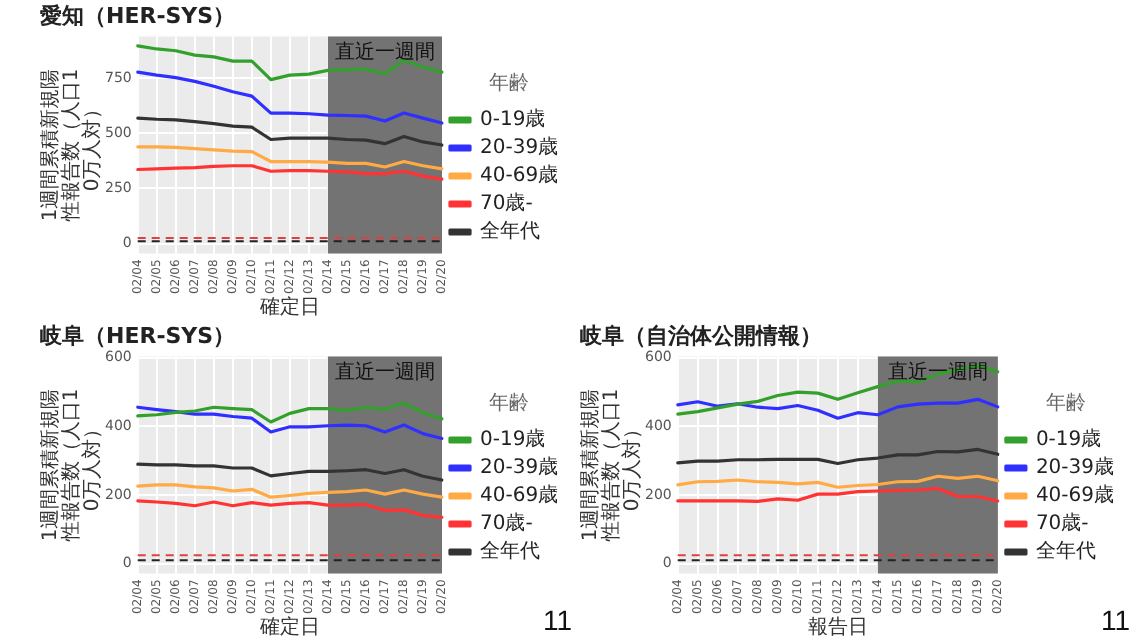 The image size is (1138, 640). Describe the element at coordinates (138, 15) in the screenshot. I see `chart-title: 愛知（HER-SYS）` at that location.